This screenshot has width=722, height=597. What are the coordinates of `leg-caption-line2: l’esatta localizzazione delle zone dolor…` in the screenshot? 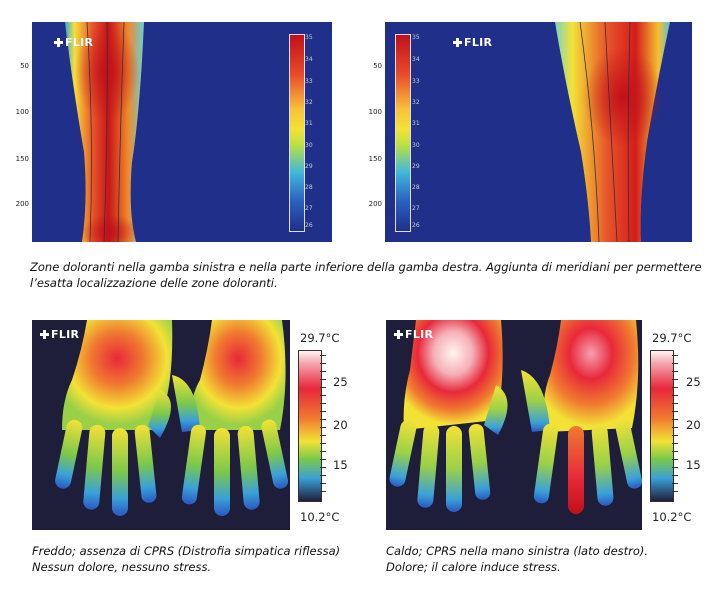 It's located at (154, 283).